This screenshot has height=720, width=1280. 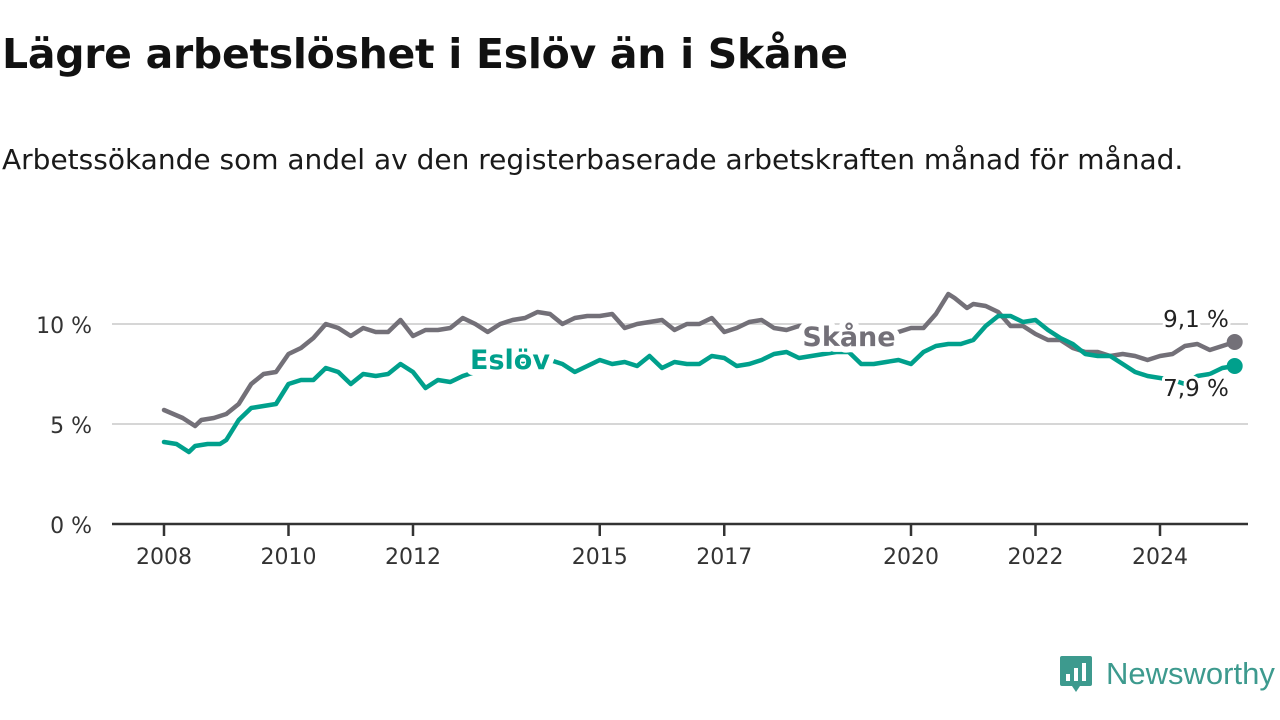 I want to click on series-label-skane-halo: Skåne, so click(x=848, y=337).